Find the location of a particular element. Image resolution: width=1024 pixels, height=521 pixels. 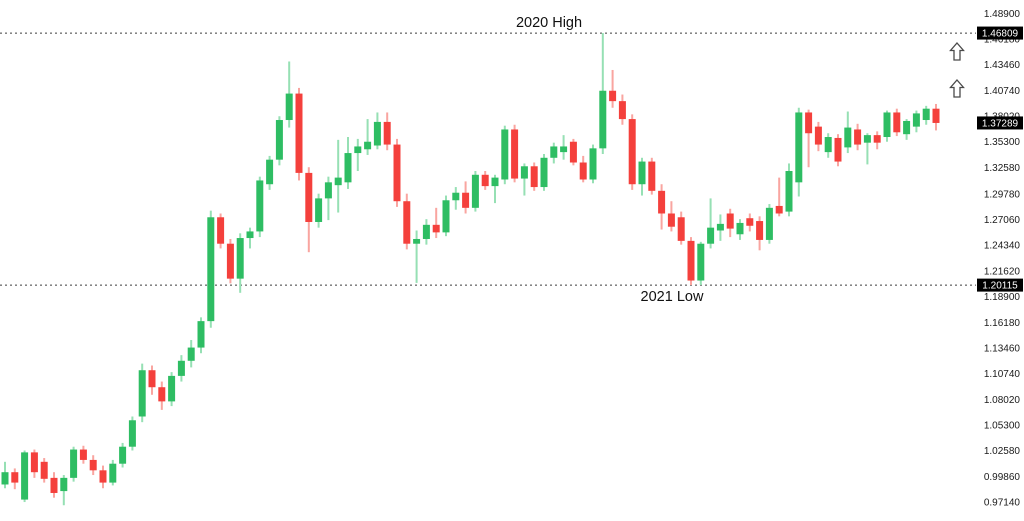

y-axis-tick: 0.99860 is located at coordinates (1002, 477).